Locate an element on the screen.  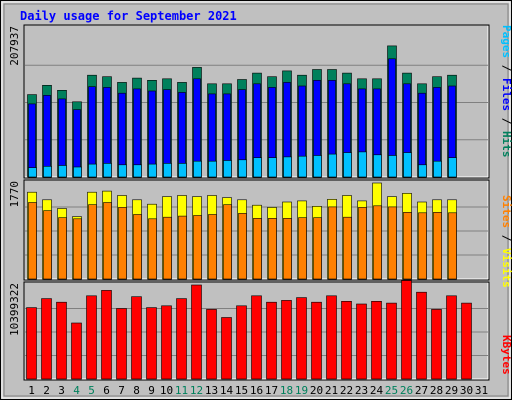
day-label-3: 3 is located at coordinates (61, 390).